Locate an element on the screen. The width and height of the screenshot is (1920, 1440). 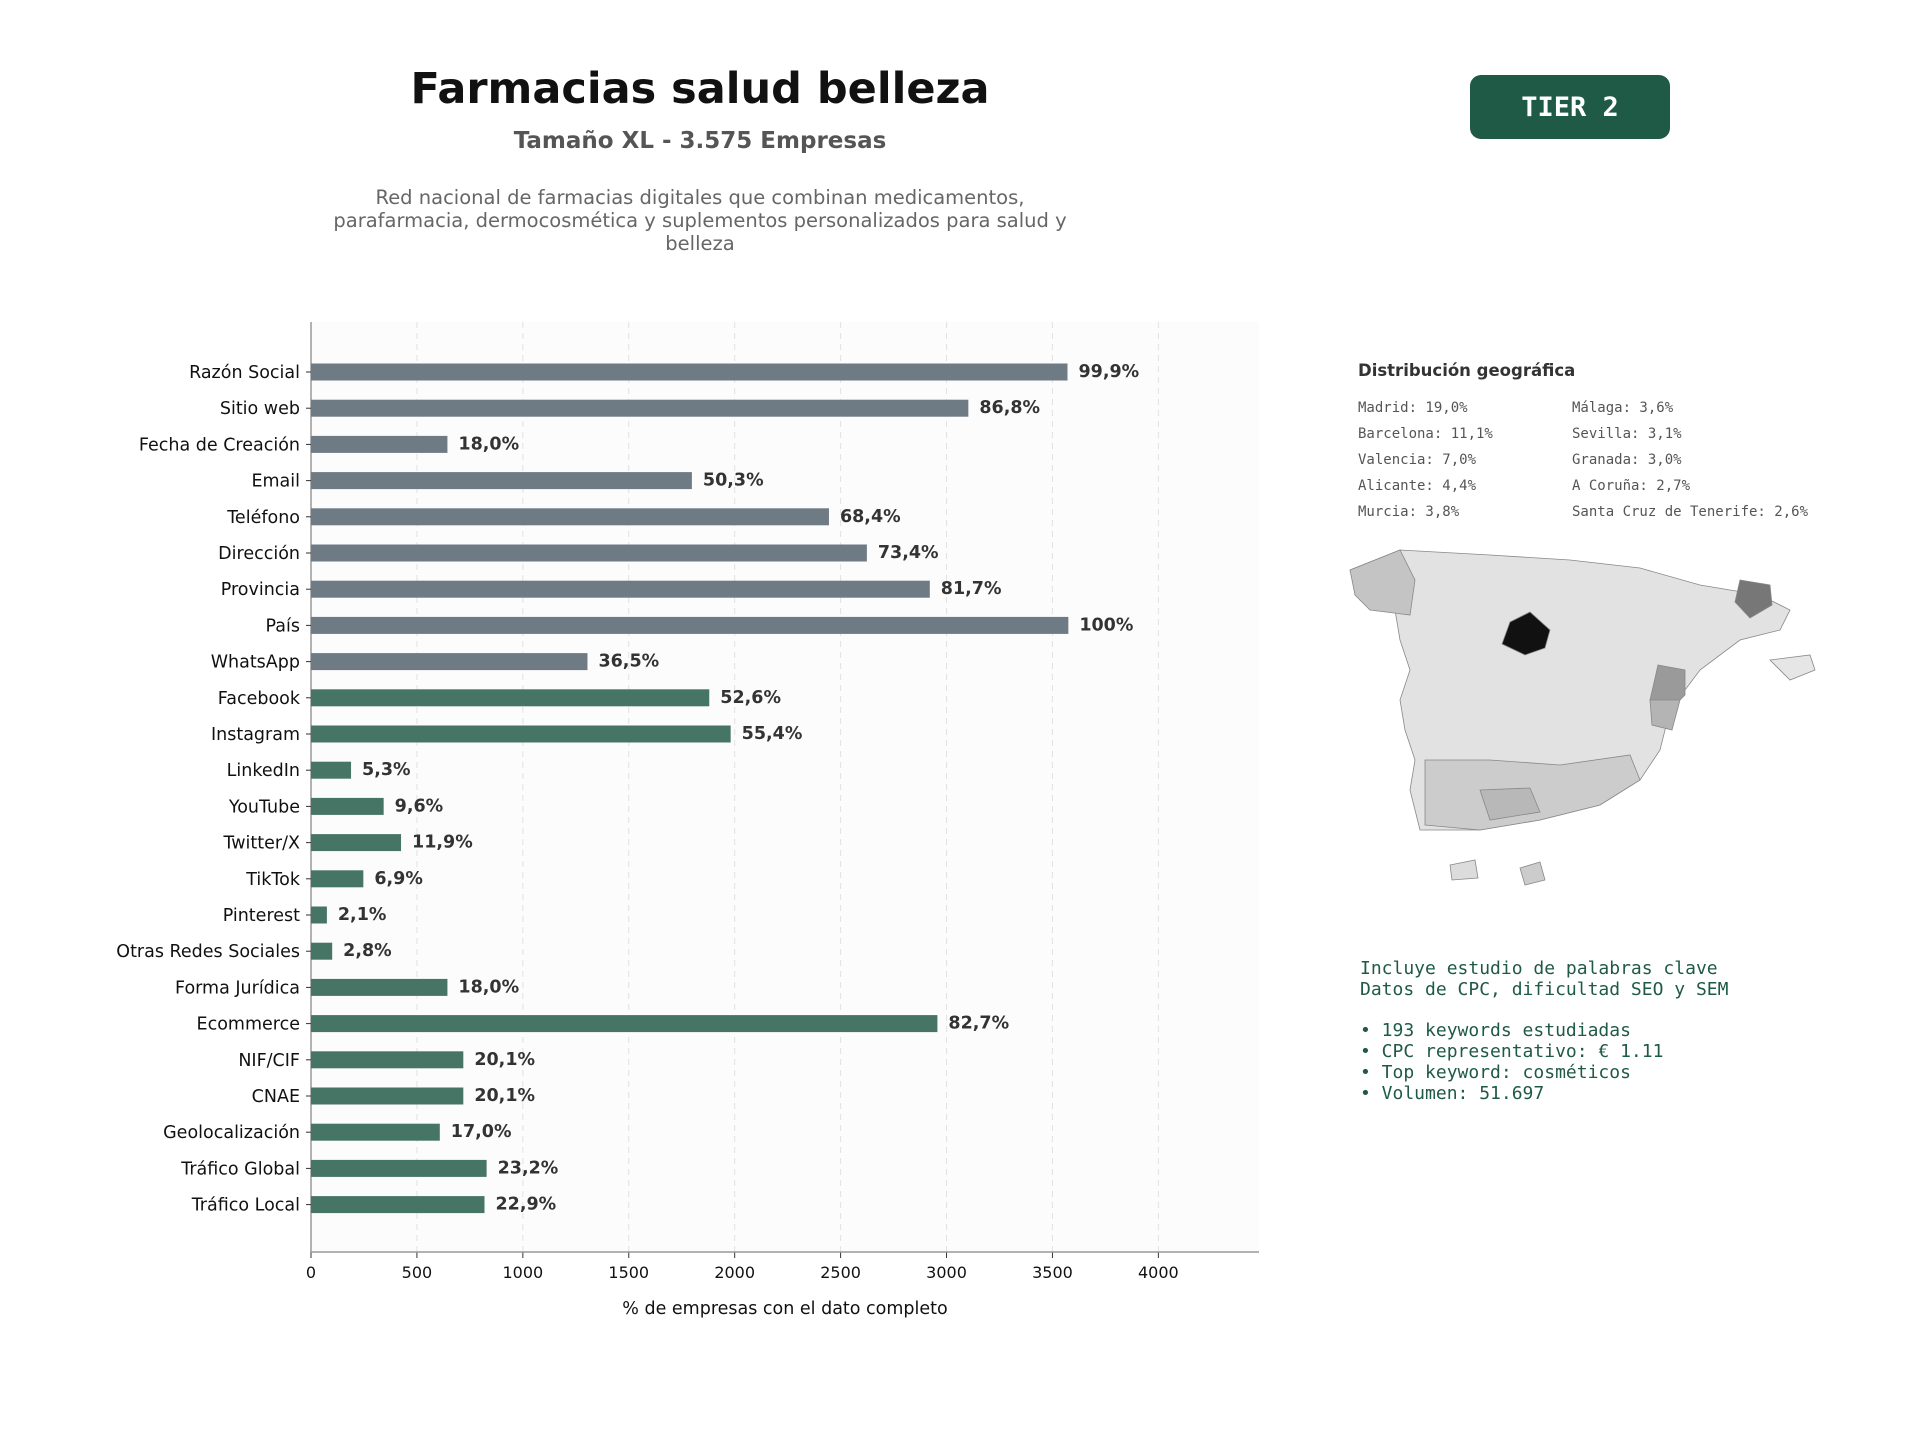
keywords-bullet: • CPC representativo: € 1.11 is located at coordinates (1512, 1051).